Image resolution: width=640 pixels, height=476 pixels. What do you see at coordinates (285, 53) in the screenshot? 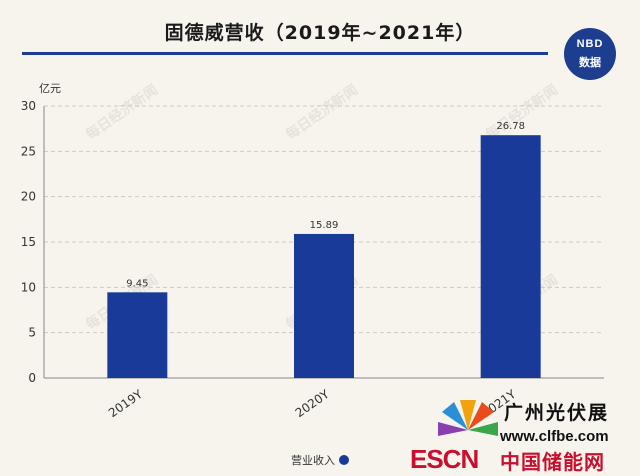
I see `title-underline` at bounding box center [285, 53].